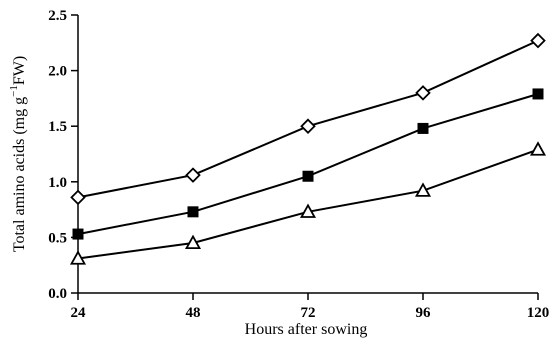  I want to click on y-axis-title-main: Total amino acids (mg g, so click(19, 174).